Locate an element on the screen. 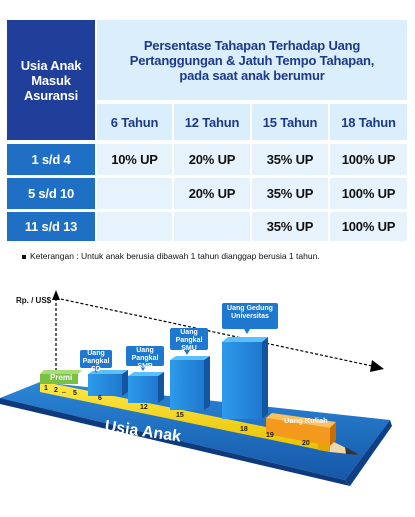 Image resolution: width=415 pixels, height=517 pixels. tick-1: 1 is located at coordinates (46, 388).